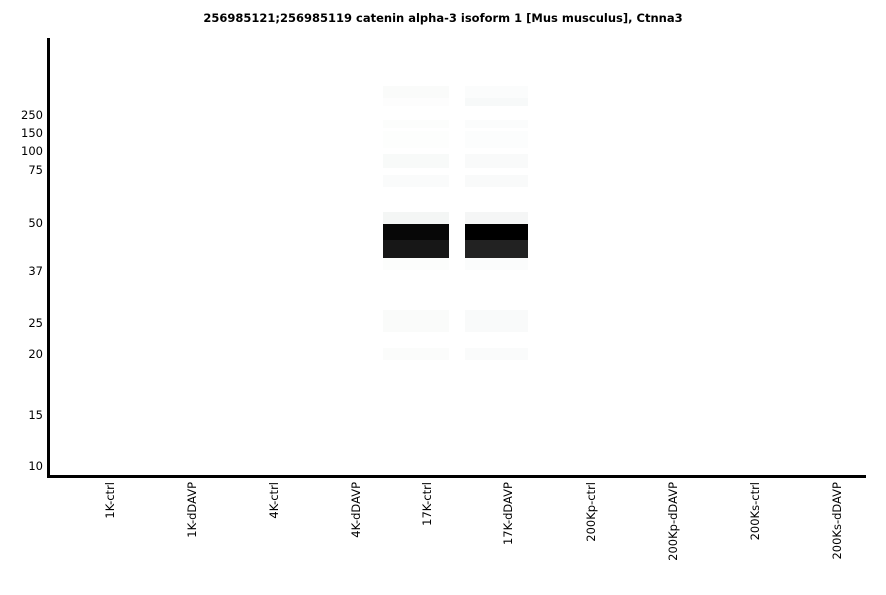  Describe the element at coordinates (35, 415) in the screenshot. I see `y-tick-label-15: 15` at that location.